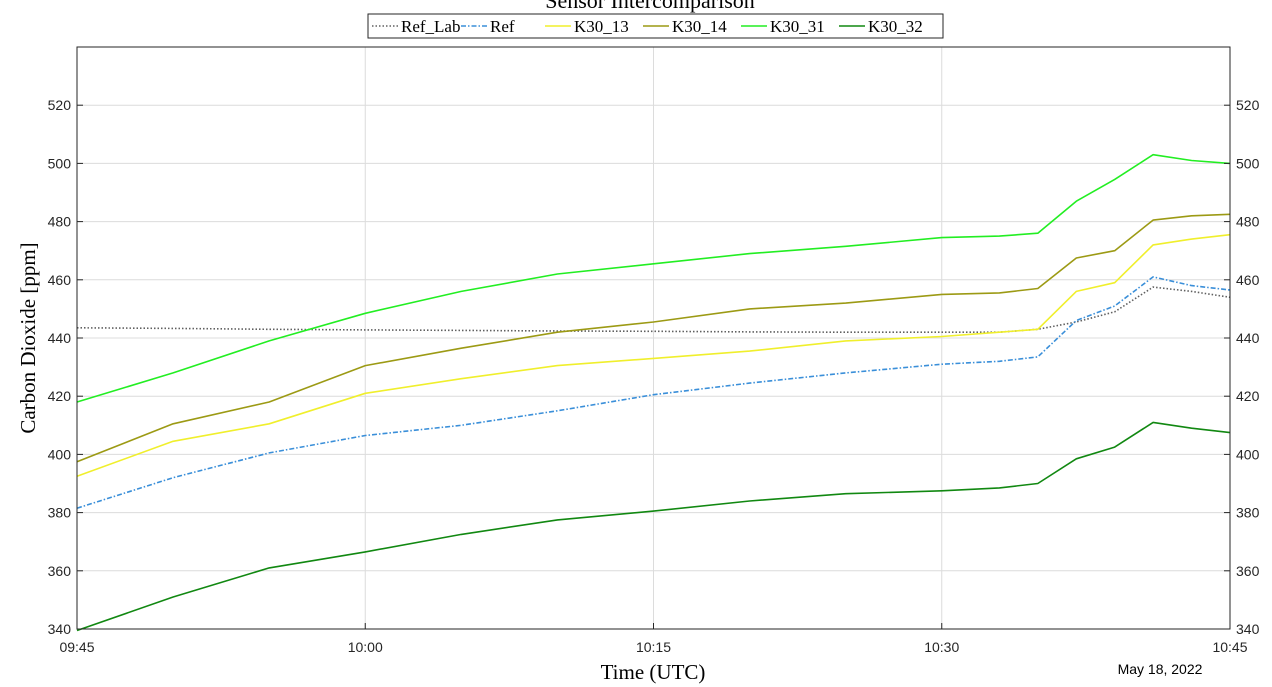  I want to click on date-label: May 18, 2022, so click(1160, 669).